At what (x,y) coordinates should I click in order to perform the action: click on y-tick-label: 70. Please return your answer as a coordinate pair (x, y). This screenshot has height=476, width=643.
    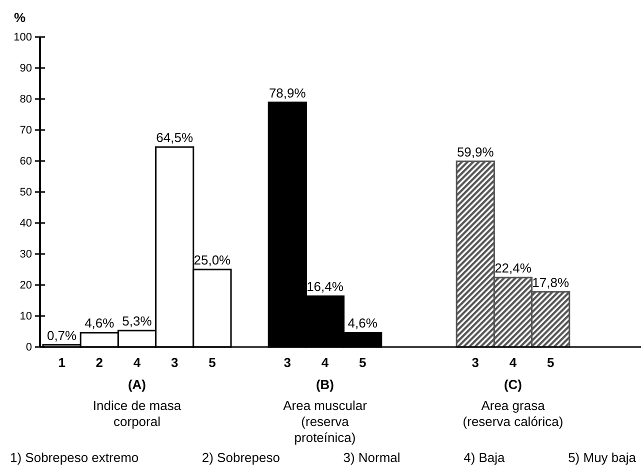
    Looking at the image, I should click on (26, 130).